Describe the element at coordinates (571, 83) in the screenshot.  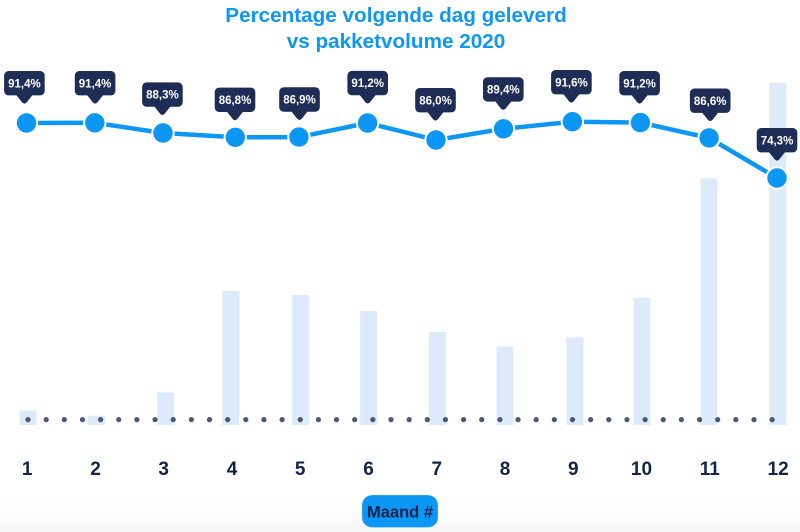
I see `svg-text: 91,6%` at that location.